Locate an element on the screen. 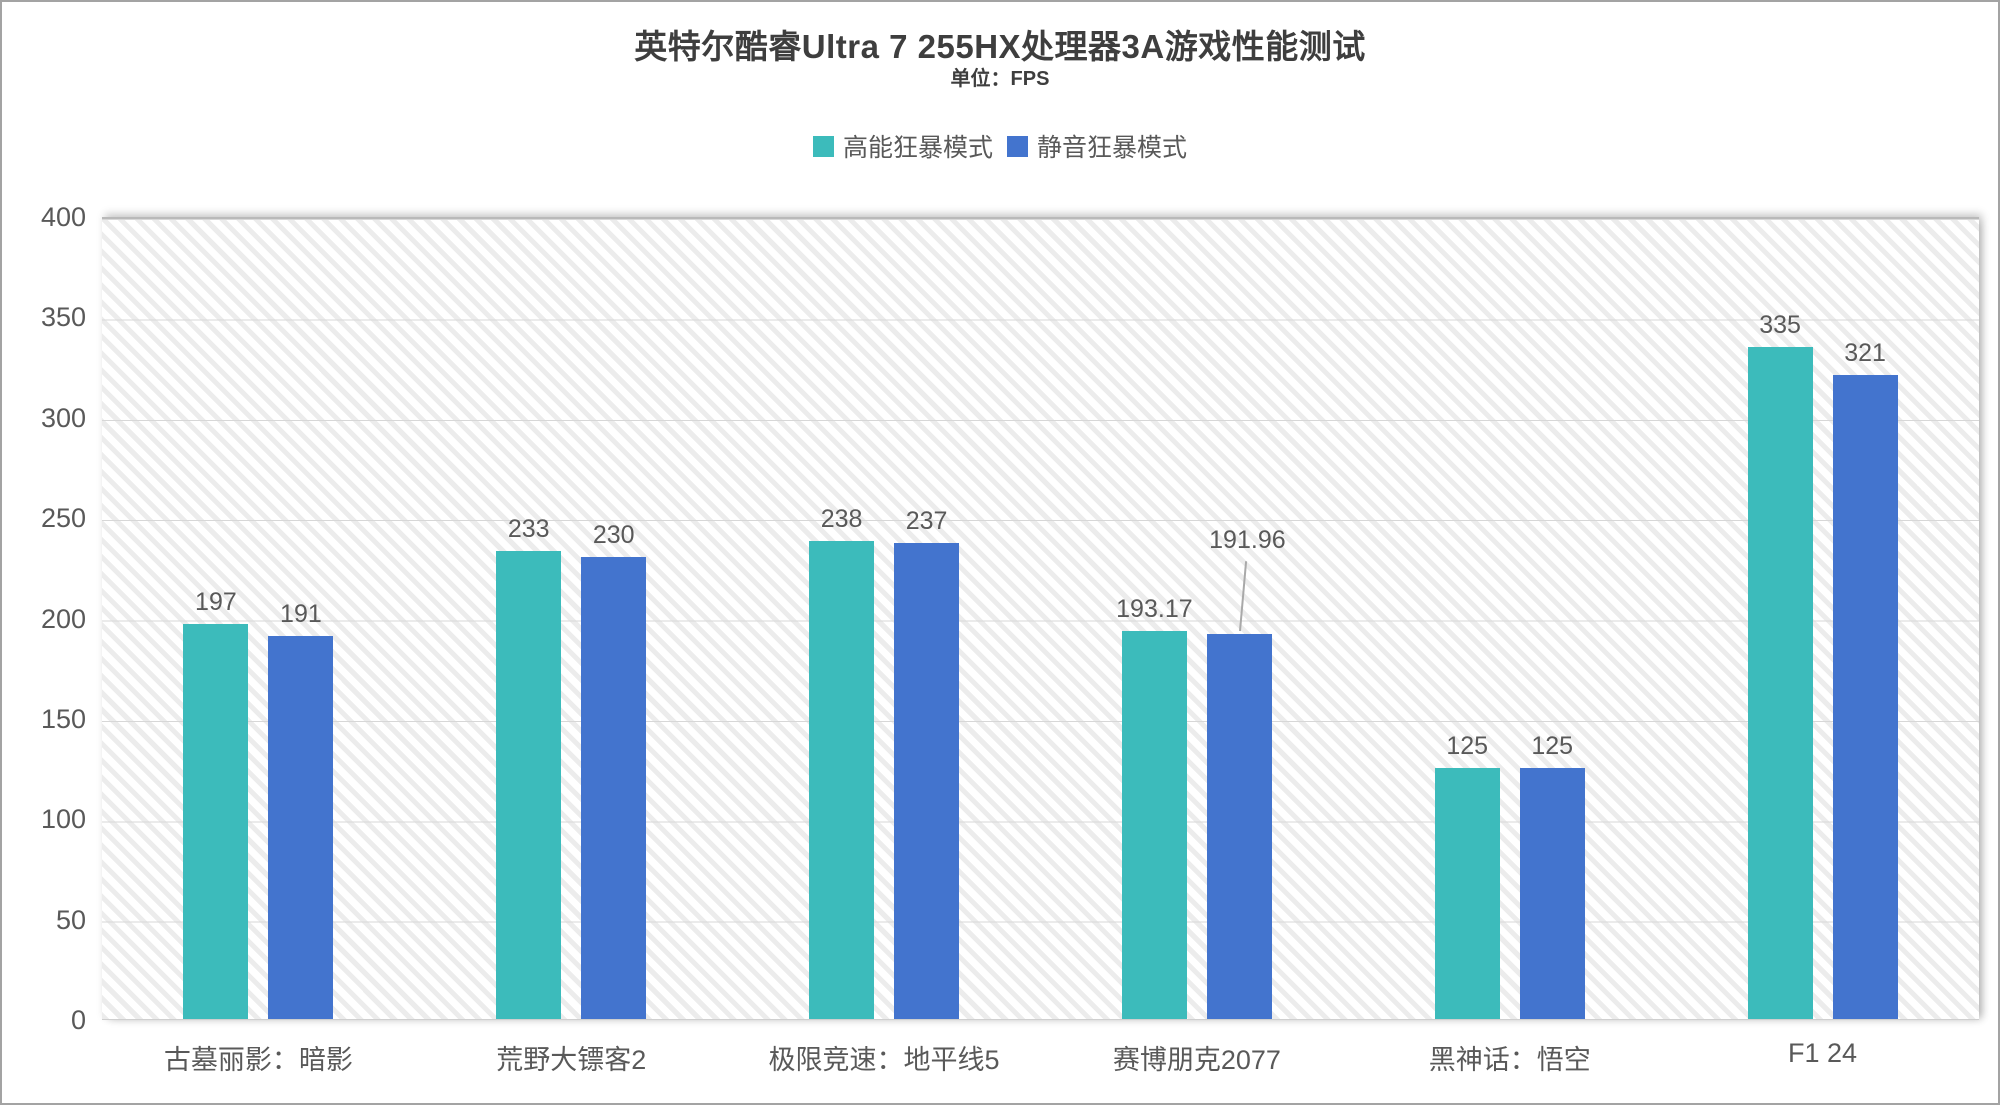 The width and height of the screenshot is (2000, 1105). y-tick-label: 200 is located at coordinates (63, 618).